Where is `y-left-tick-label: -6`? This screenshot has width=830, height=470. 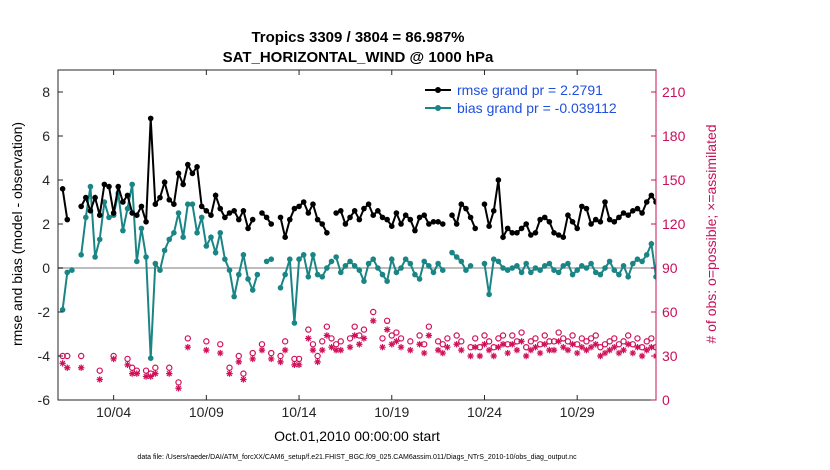 y-left-tick-label: -6 is located at coordinates (44, 400).